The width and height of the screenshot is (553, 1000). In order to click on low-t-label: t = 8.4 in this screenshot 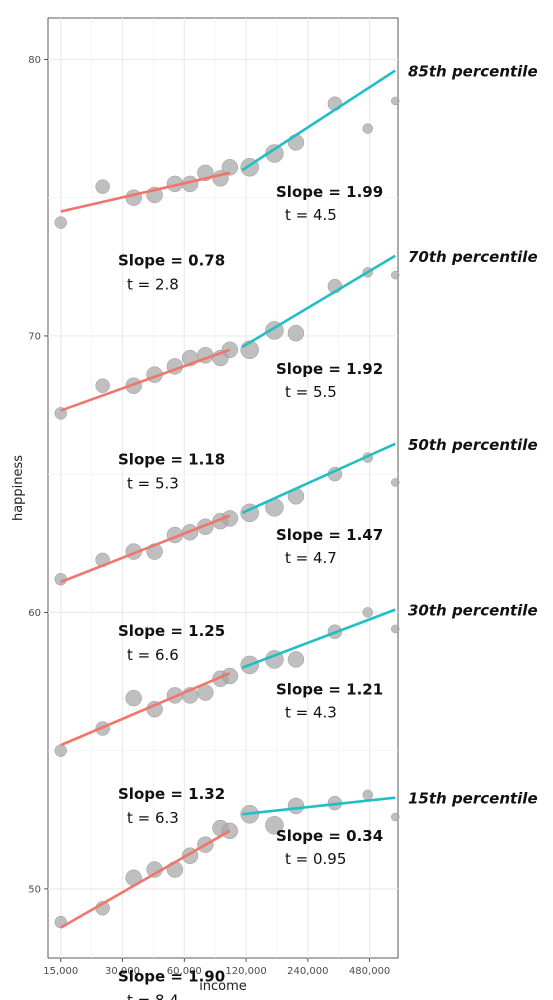, I will do `click(153, 996)`.